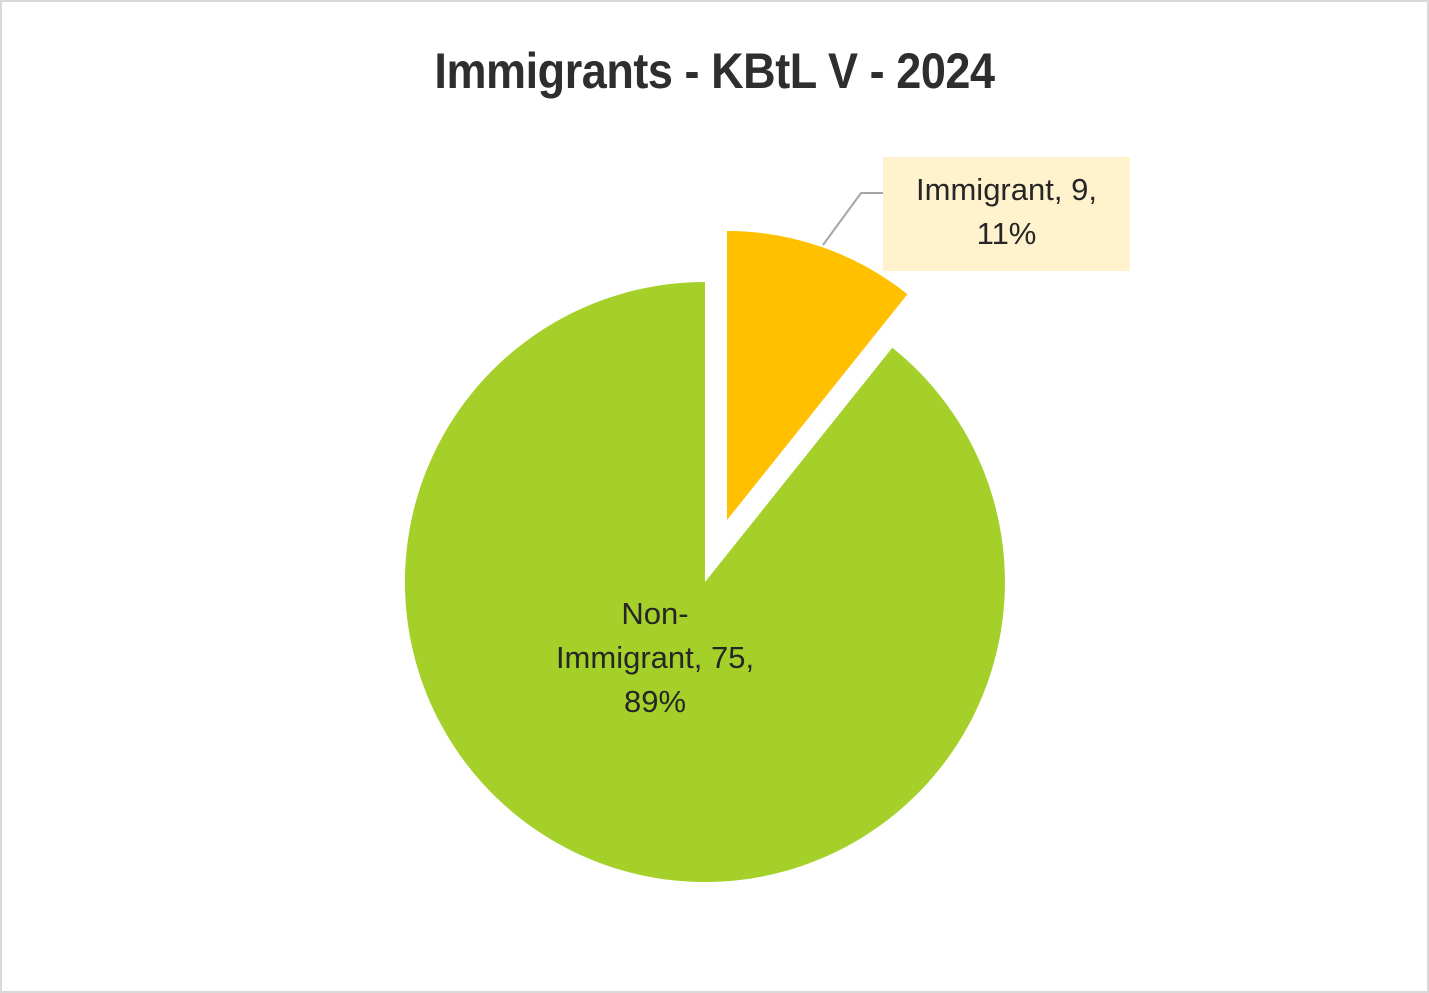  I want to click on data-label-non-immigrant-line3: 89%, so click(655, 701).